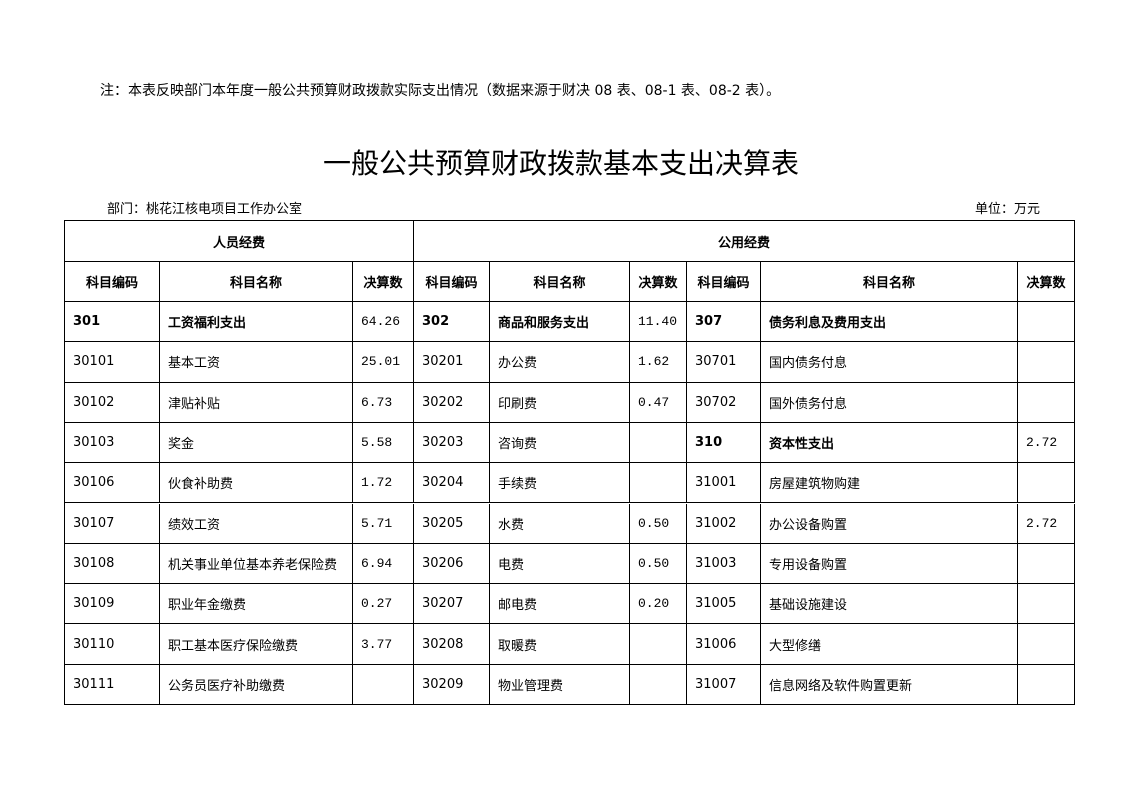  Describe the element at coordinates (452, 483) in the screenshot. I see `table-cell: 30204` at that location.